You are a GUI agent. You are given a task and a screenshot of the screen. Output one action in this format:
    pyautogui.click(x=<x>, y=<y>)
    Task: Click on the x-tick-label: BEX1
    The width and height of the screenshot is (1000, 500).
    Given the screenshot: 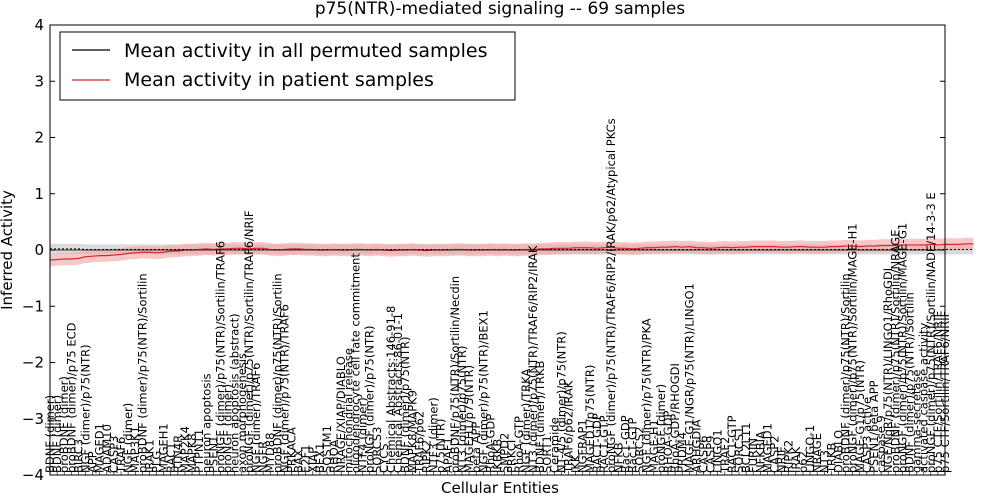 What is the action you would take?
    pyautogui.click(x=320, y=458)
    